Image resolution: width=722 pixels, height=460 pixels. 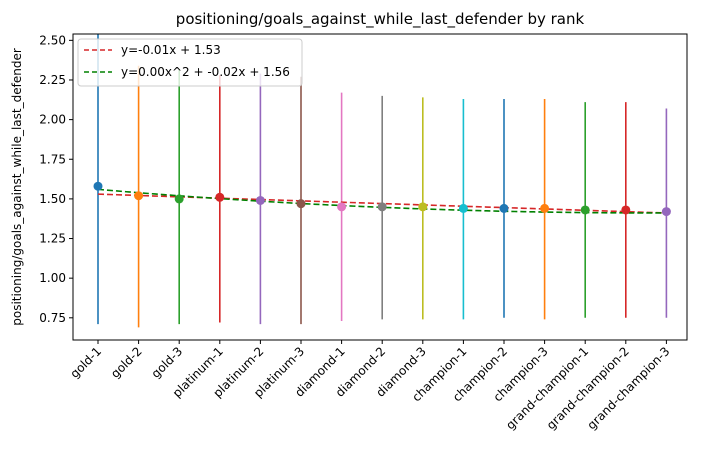 What do you see at coordinates (205, 72) in the screenshot?
I see `legend-label-quadratic-fit: y=0.00x^2 + -0.02x + 1.56` at bounding box center [205, 72].